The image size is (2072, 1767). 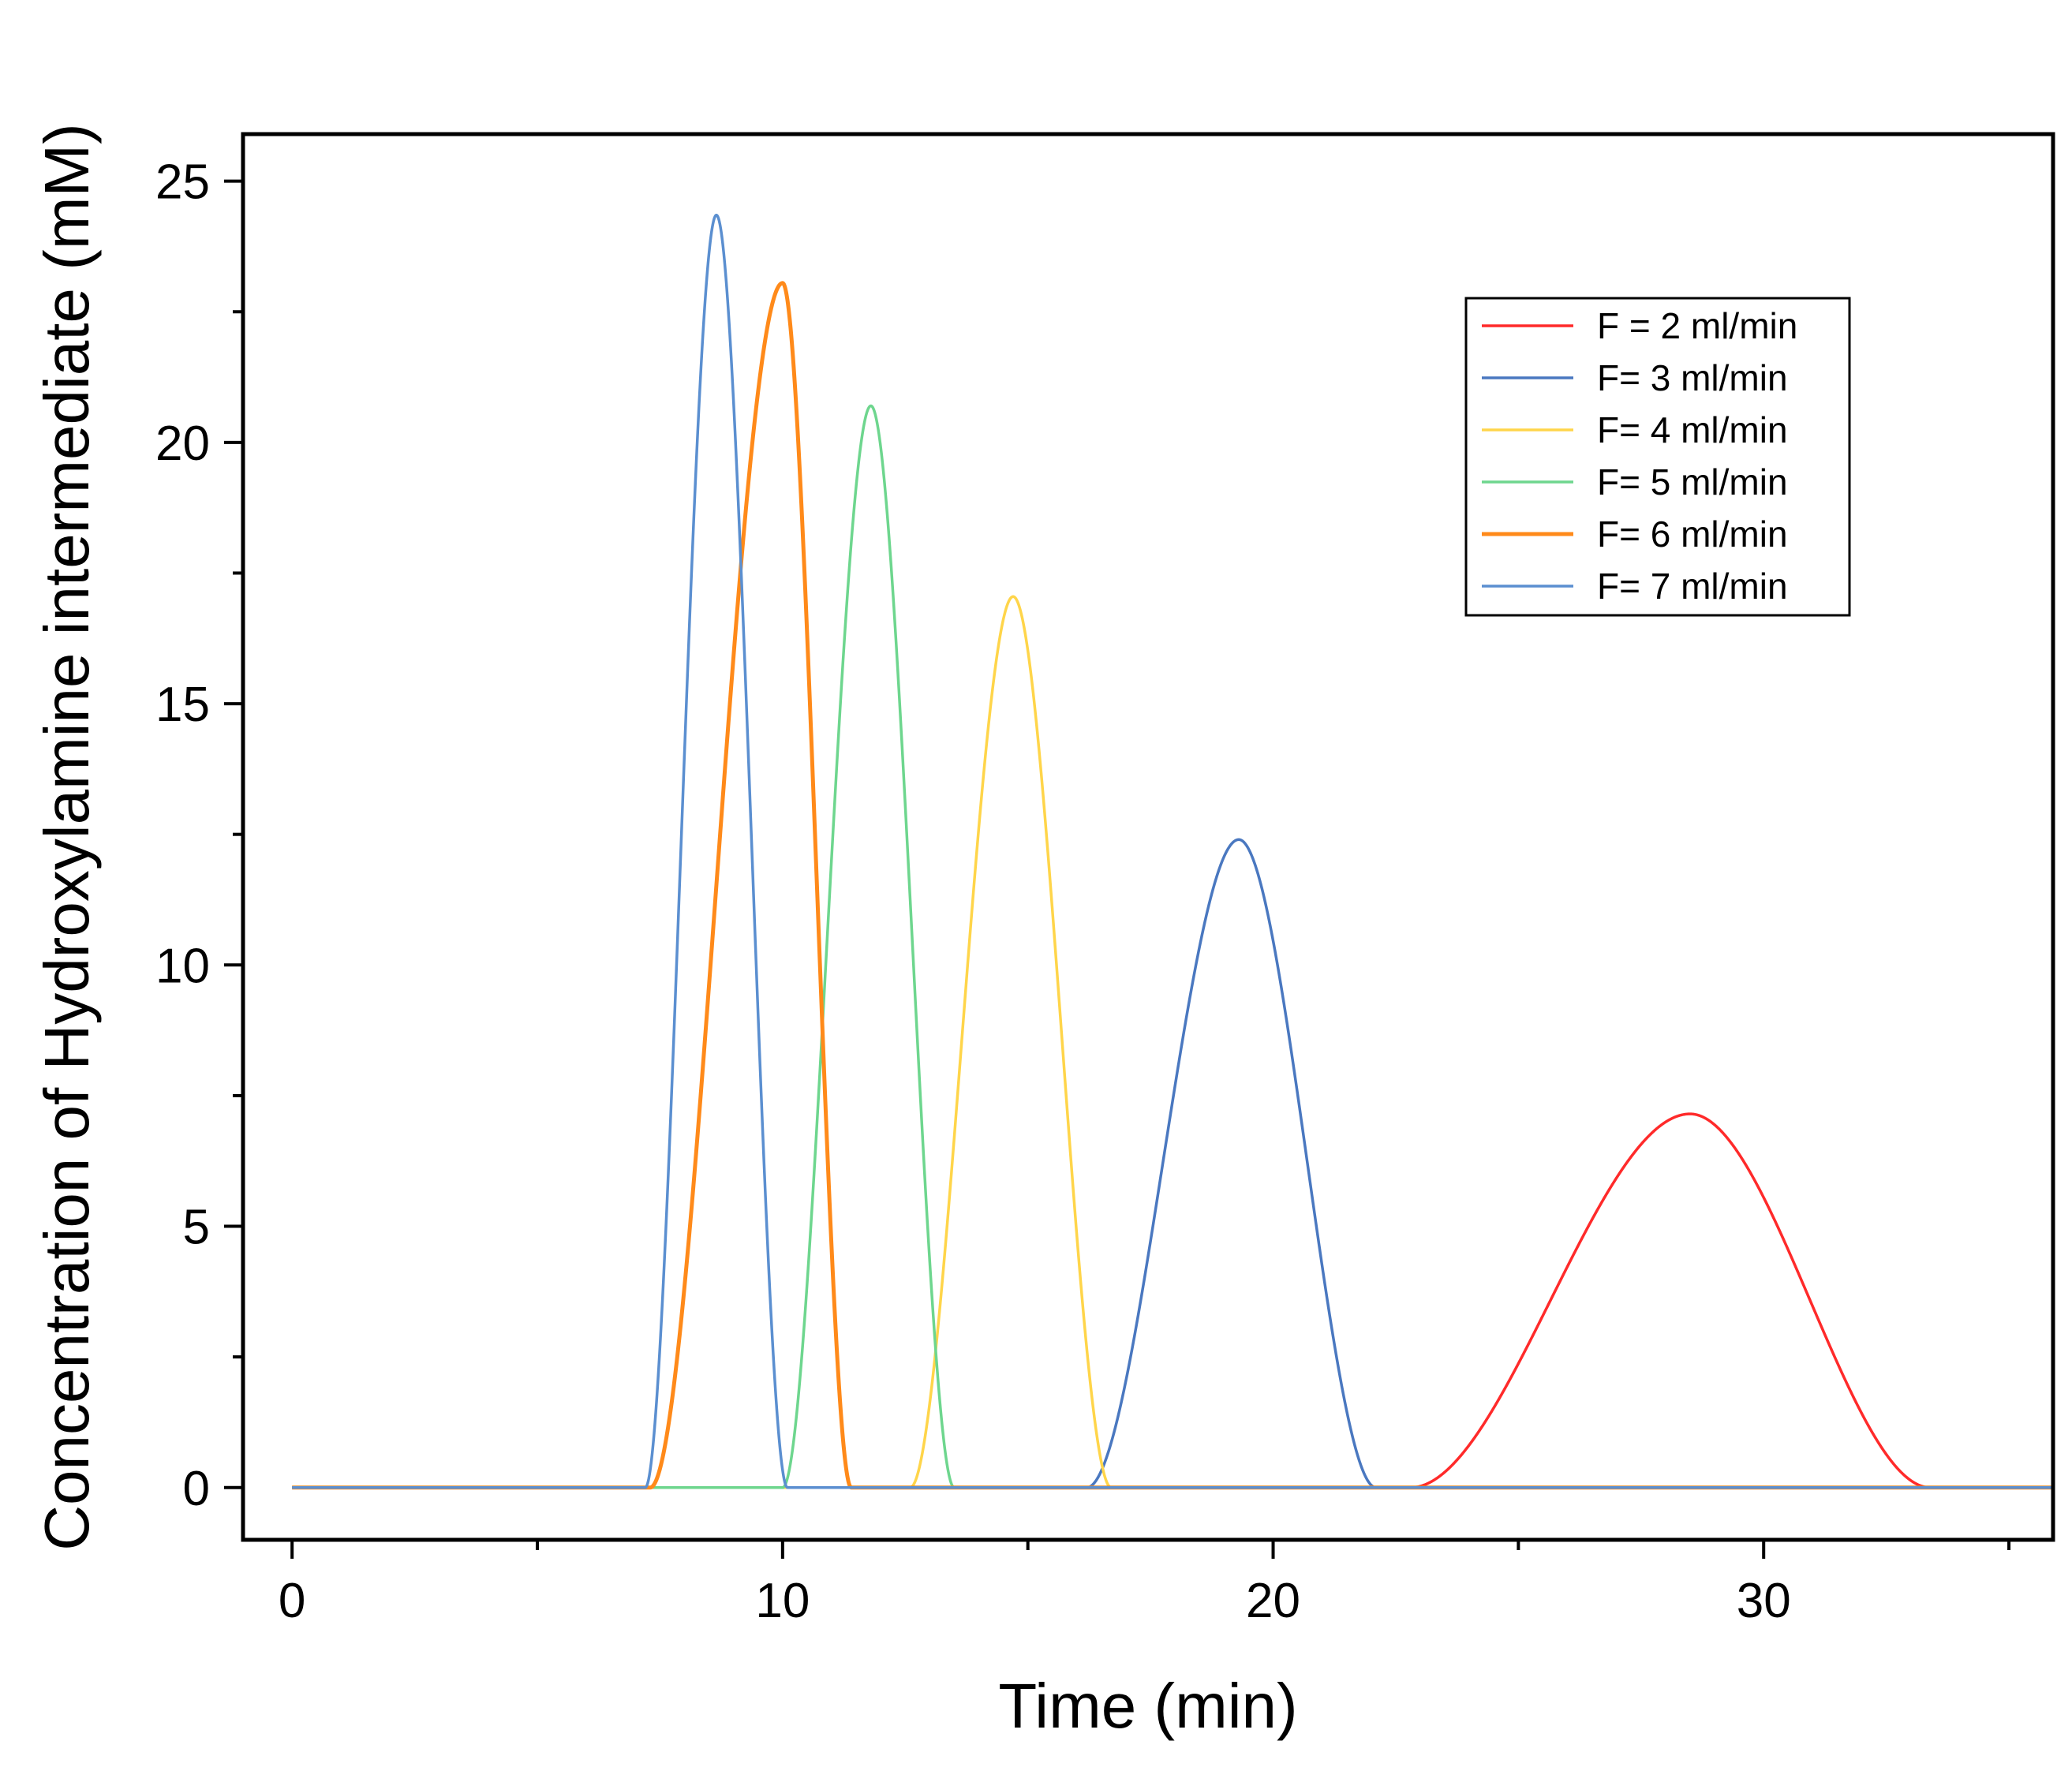 I want to click on y-tick-label: 10, so click(x=182, y=966).